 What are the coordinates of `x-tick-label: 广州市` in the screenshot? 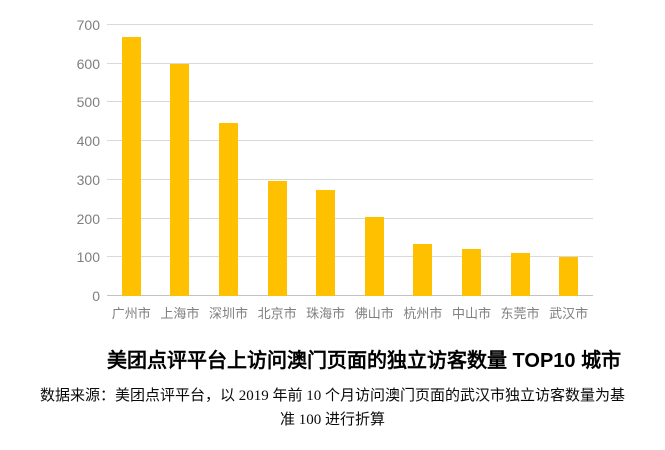 It's located at (131, 313).